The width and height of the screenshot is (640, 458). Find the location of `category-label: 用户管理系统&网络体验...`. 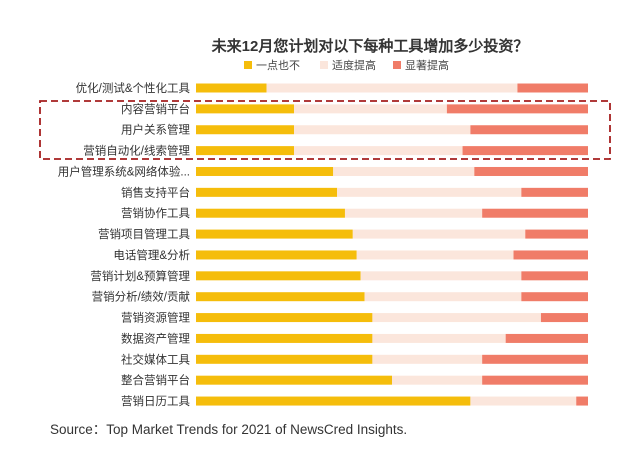

category-label: 用户管理系统&网络体验... is located at coordinates (124, 171).